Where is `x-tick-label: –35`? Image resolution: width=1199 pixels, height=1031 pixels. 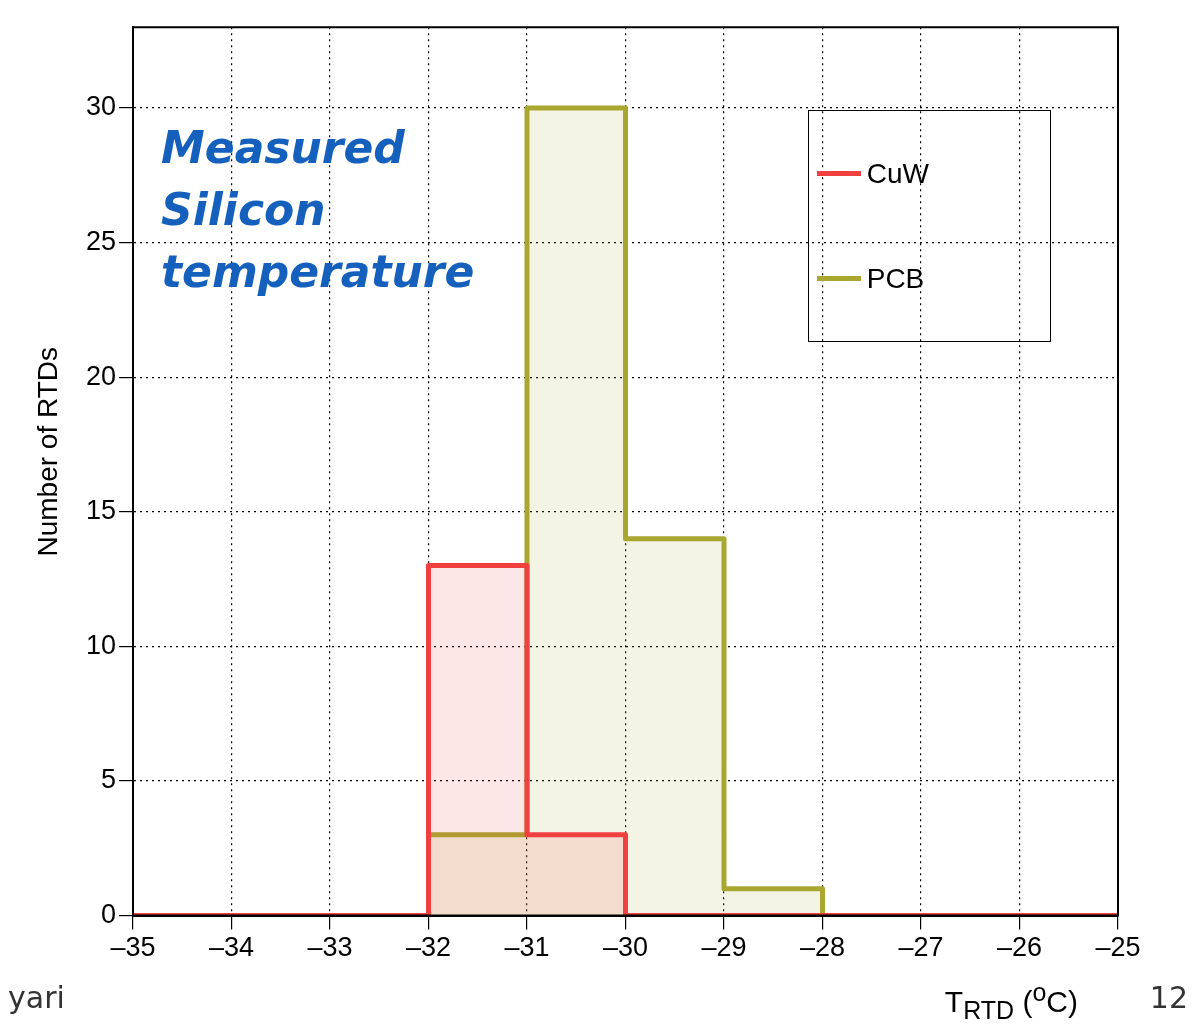
x-tick-label: –35 is located at coordinates (133, 947).